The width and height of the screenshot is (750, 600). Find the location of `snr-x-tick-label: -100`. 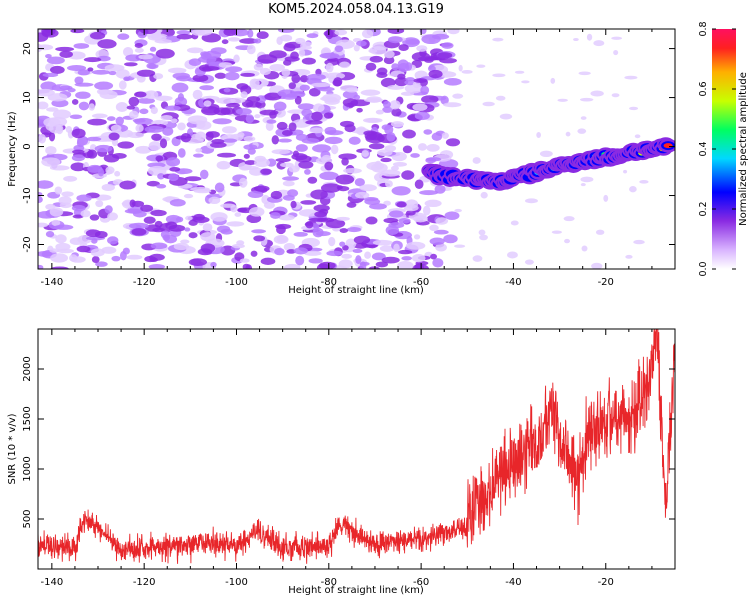

snr-x-tick-label: -100 is located at coordinates (236, 582).